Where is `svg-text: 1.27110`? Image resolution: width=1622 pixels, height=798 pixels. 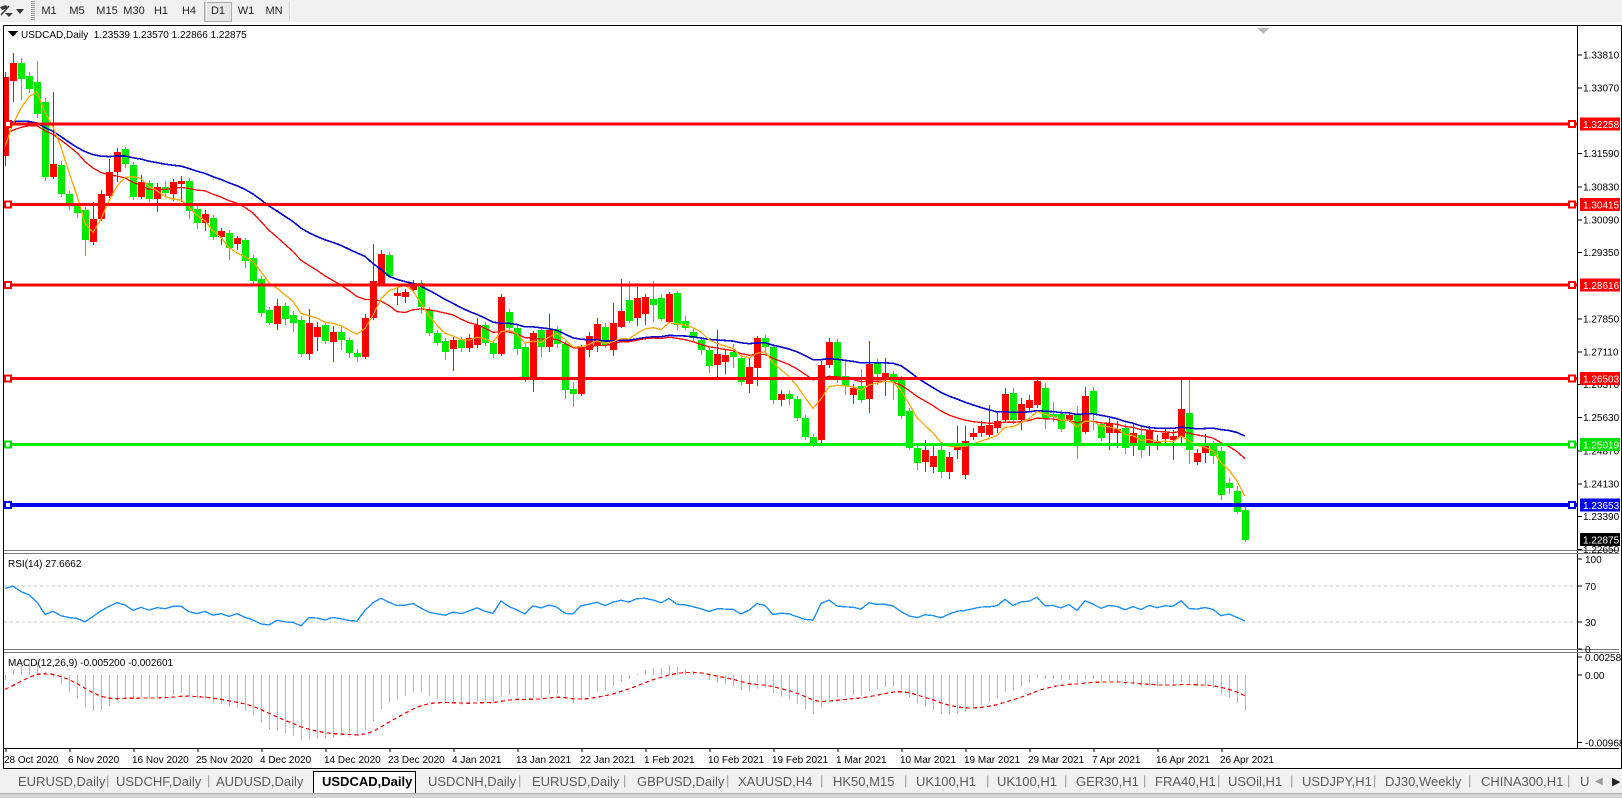
svg-text: 1.27110 is located at coordinates (1601, 352).